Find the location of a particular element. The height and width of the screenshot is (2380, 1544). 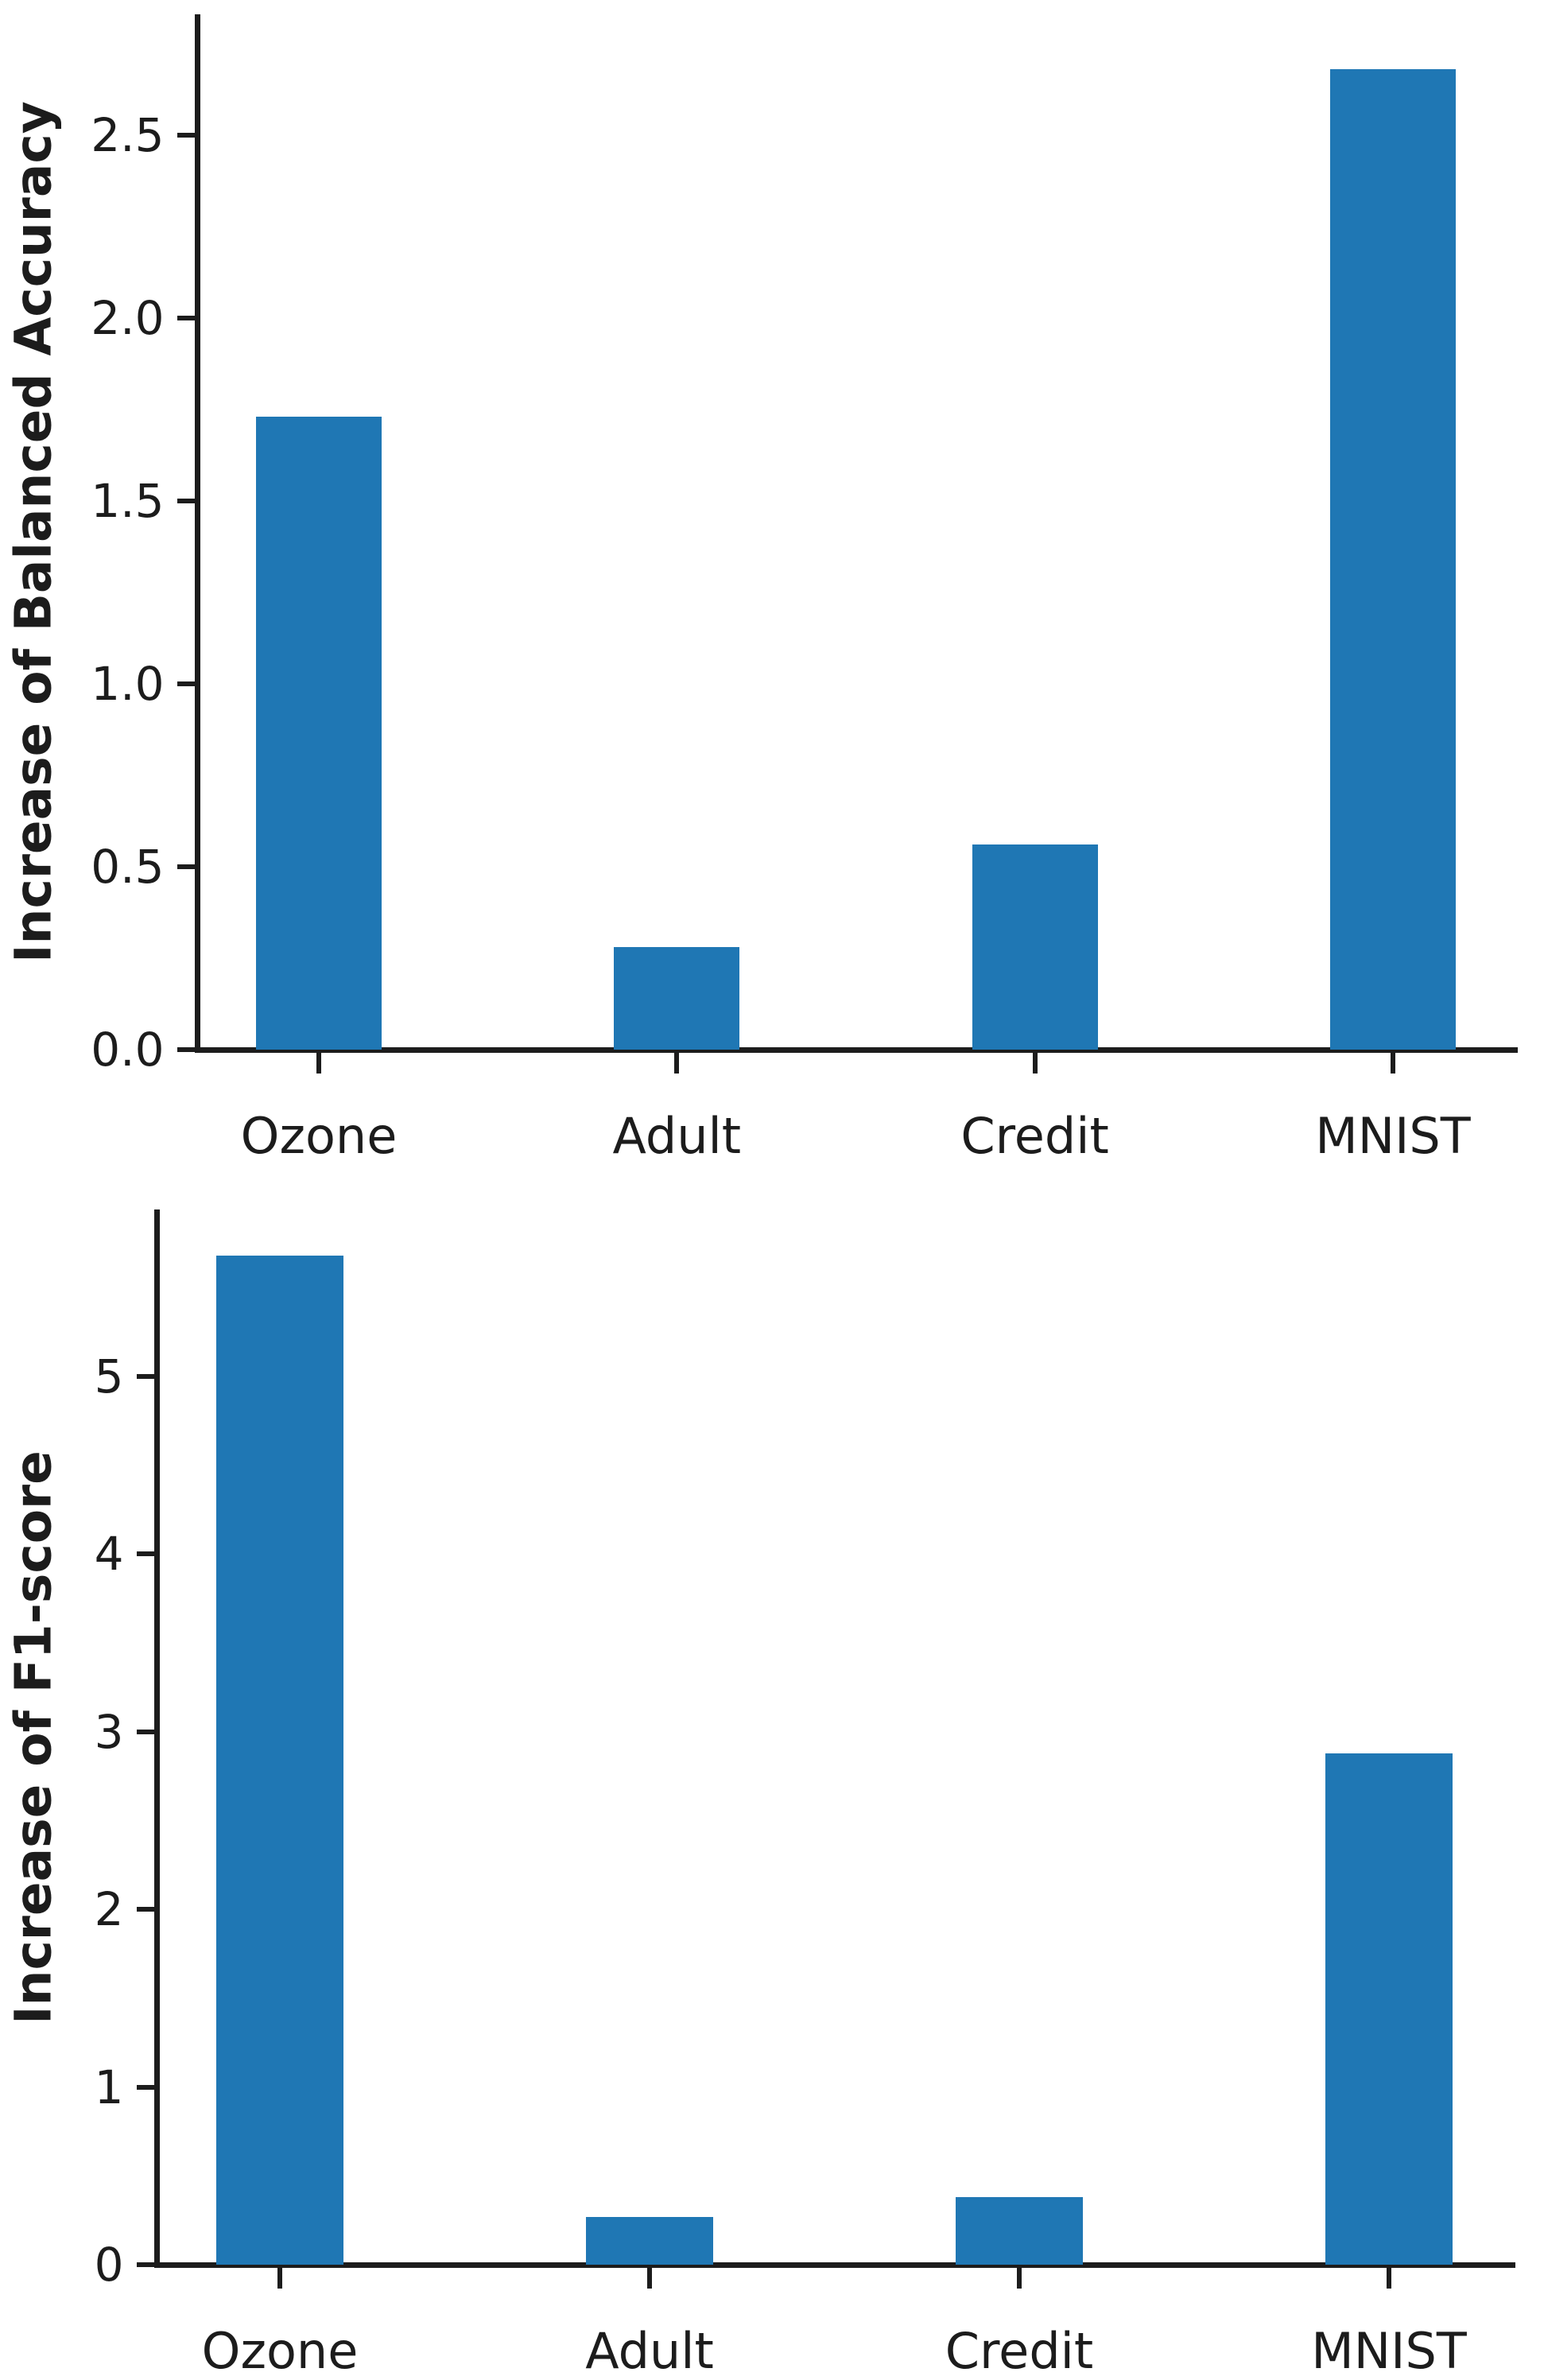

y-tick-label: 5 is located at coordinates (109, 1376).